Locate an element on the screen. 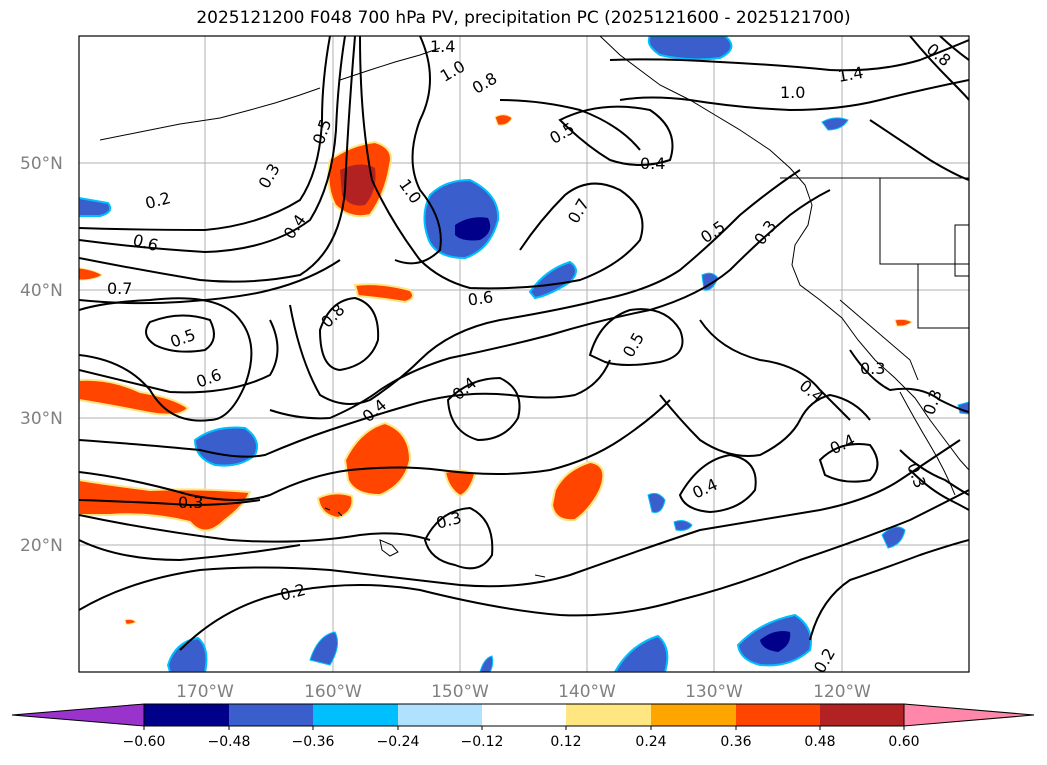 The height and width of the screenshot is (765, 1047). lat-label: 50°N is located at coordinates (41, 164).